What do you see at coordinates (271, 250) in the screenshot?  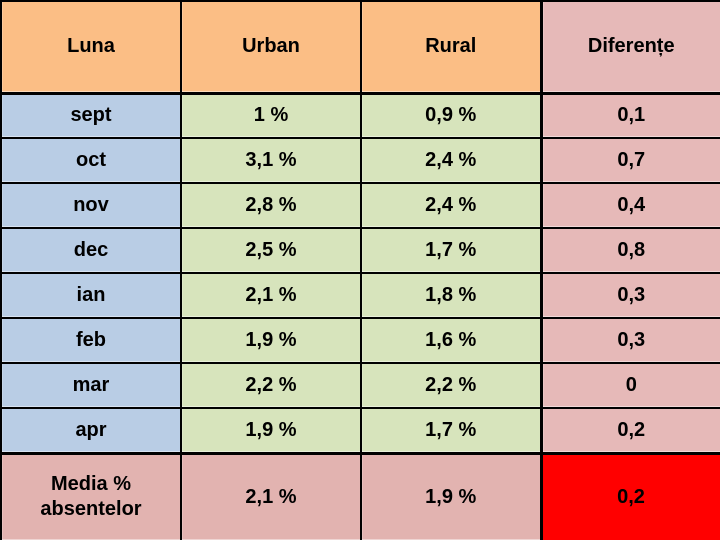 I see `urban-value-cell: 2,5 %` at bounding box center [271, 250].